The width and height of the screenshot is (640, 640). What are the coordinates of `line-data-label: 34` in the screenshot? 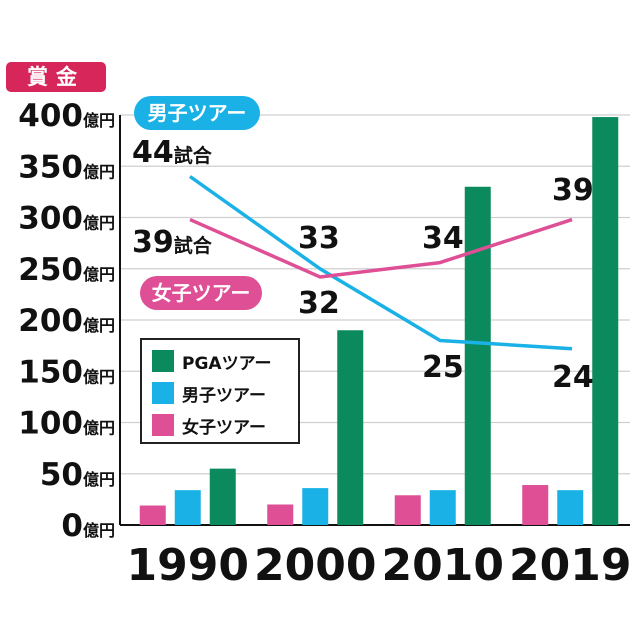 It's located at (443, 238).